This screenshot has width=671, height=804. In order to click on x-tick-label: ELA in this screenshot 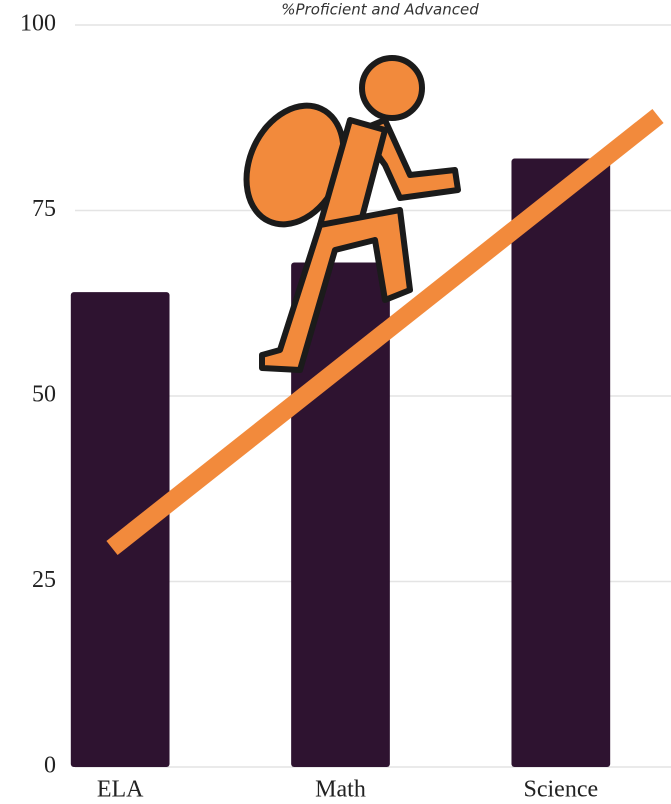, I will do `click(120, 790)`.